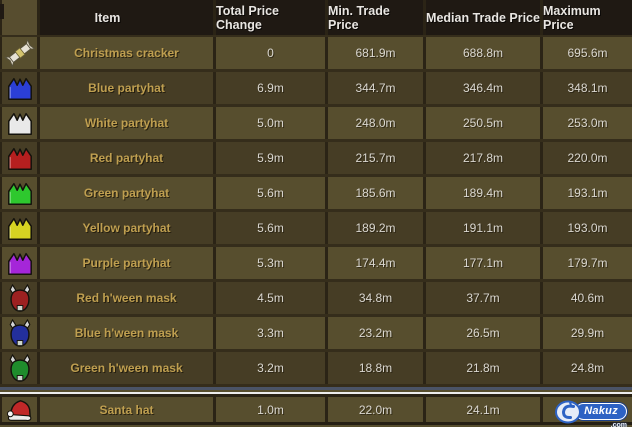 This screenshot has width=632, height=427. I want to click on min-trade-price-value: 248.0m, so click(374, 123).